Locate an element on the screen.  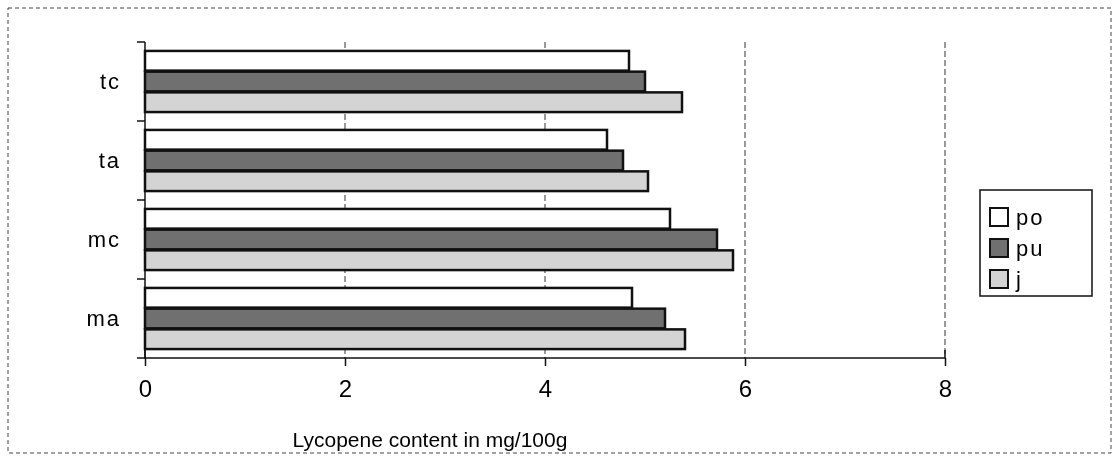
legend-label: pu is located at coordinates (1030, 248).